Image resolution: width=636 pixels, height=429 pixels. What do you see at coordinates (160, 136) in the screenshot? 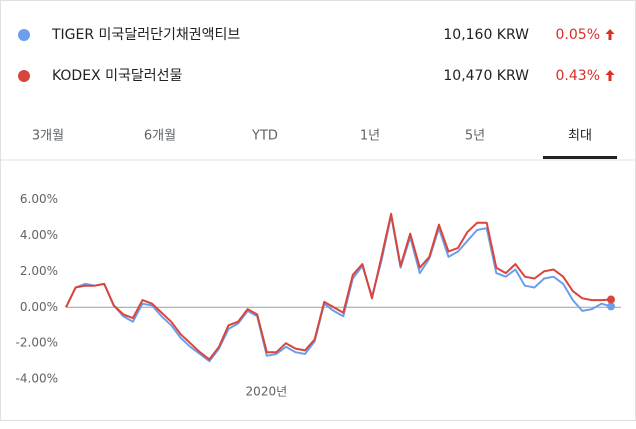
I see `tab: 6개월` at bounding box center [160, 136].